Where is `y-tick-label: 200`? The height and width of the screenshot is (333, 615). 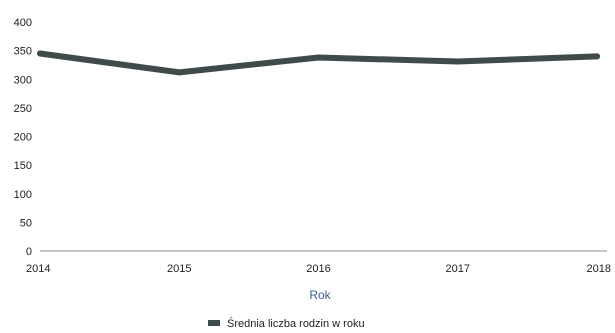
y-tick-label: 200 is located at coordinates (23, 138).